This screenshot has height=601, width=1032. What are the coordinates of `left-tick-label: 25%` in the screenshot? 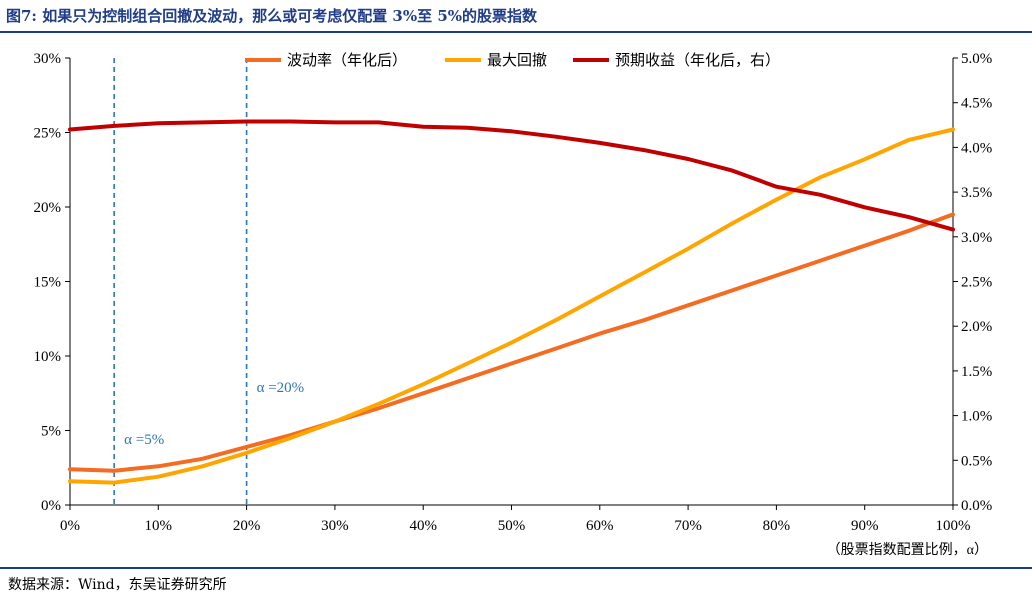 It's located at (48, 134).